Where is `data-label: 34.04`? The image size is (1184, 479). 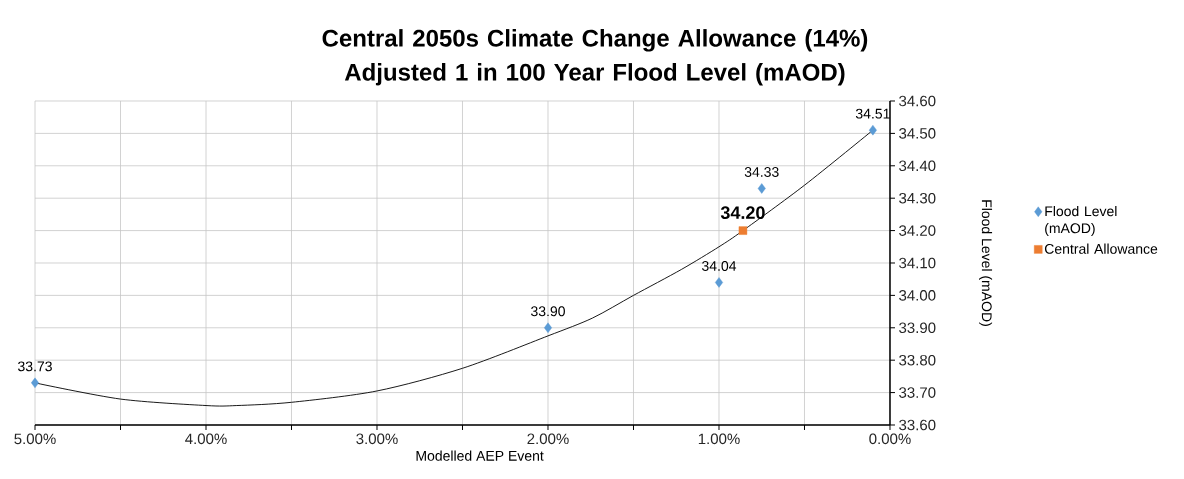 data-label: 34.04 is located at coordinates (719, 265).